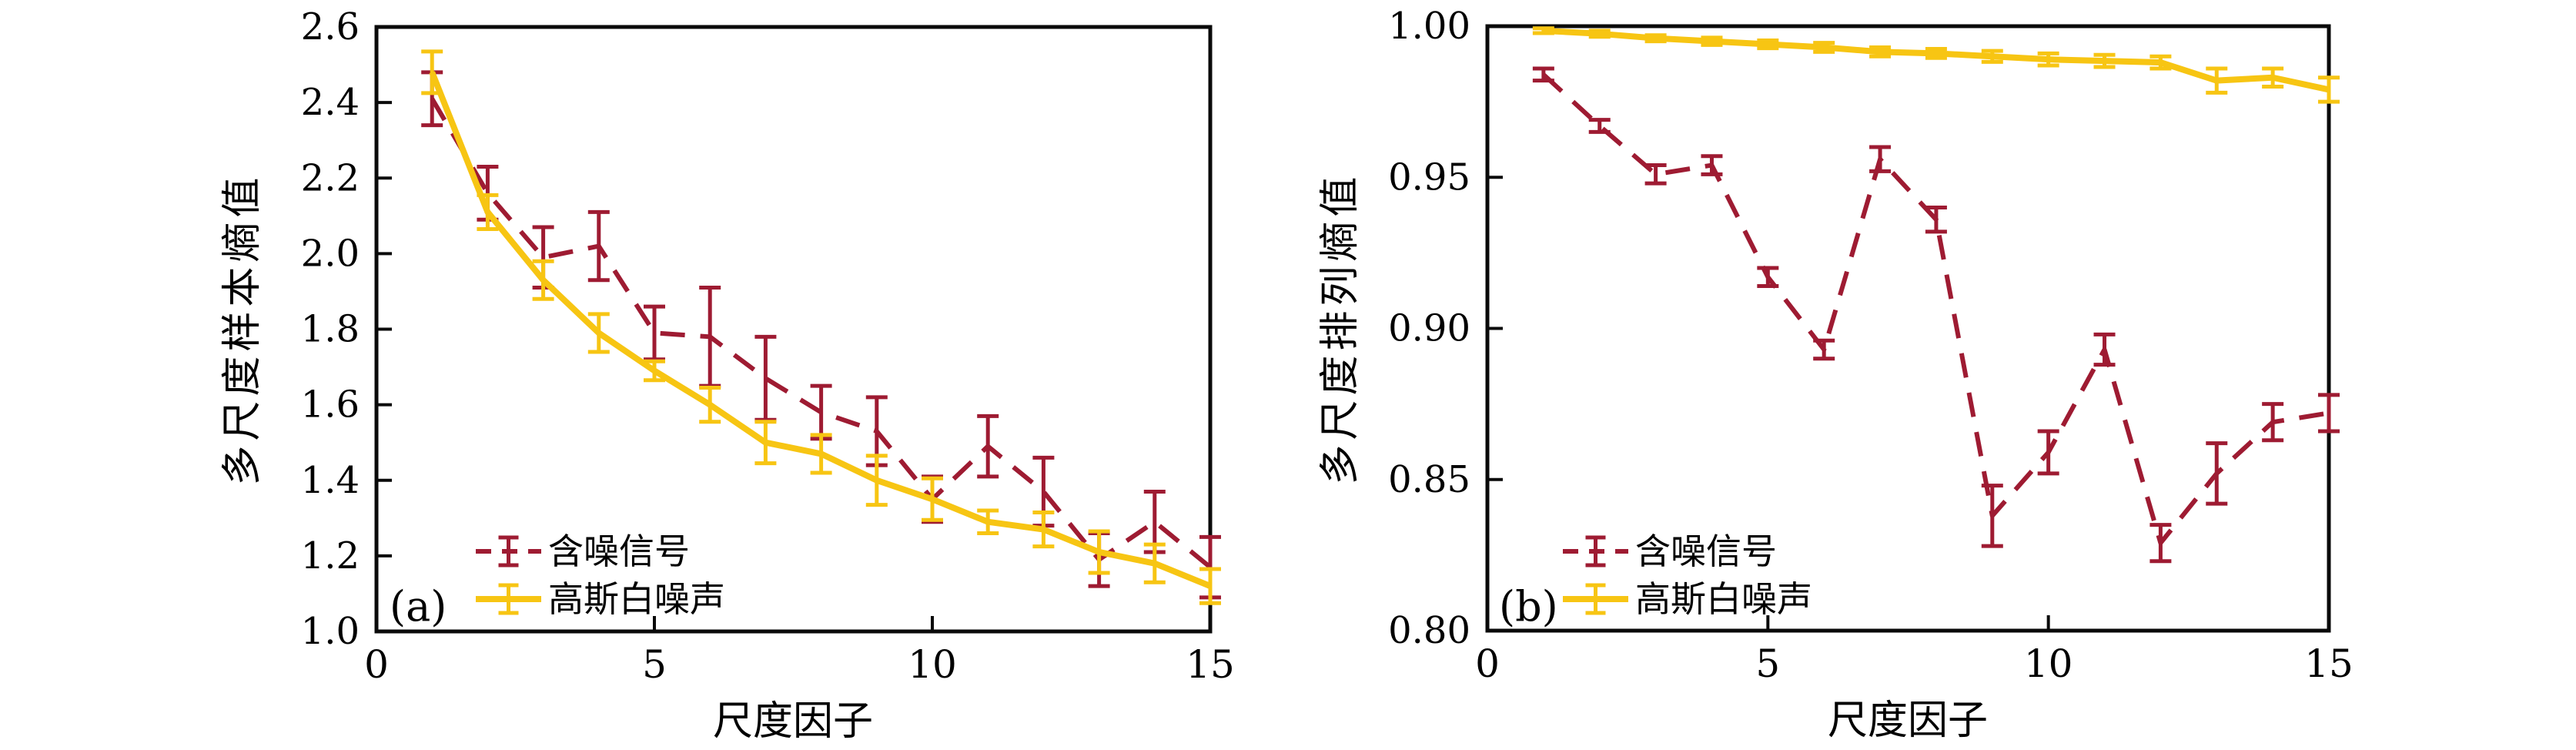 The height and width of the screenshot is (750, 2576). Describe the element at coordinates (330, 103) in the screenshot. I see `y-tick-label: 2.4` at that location.